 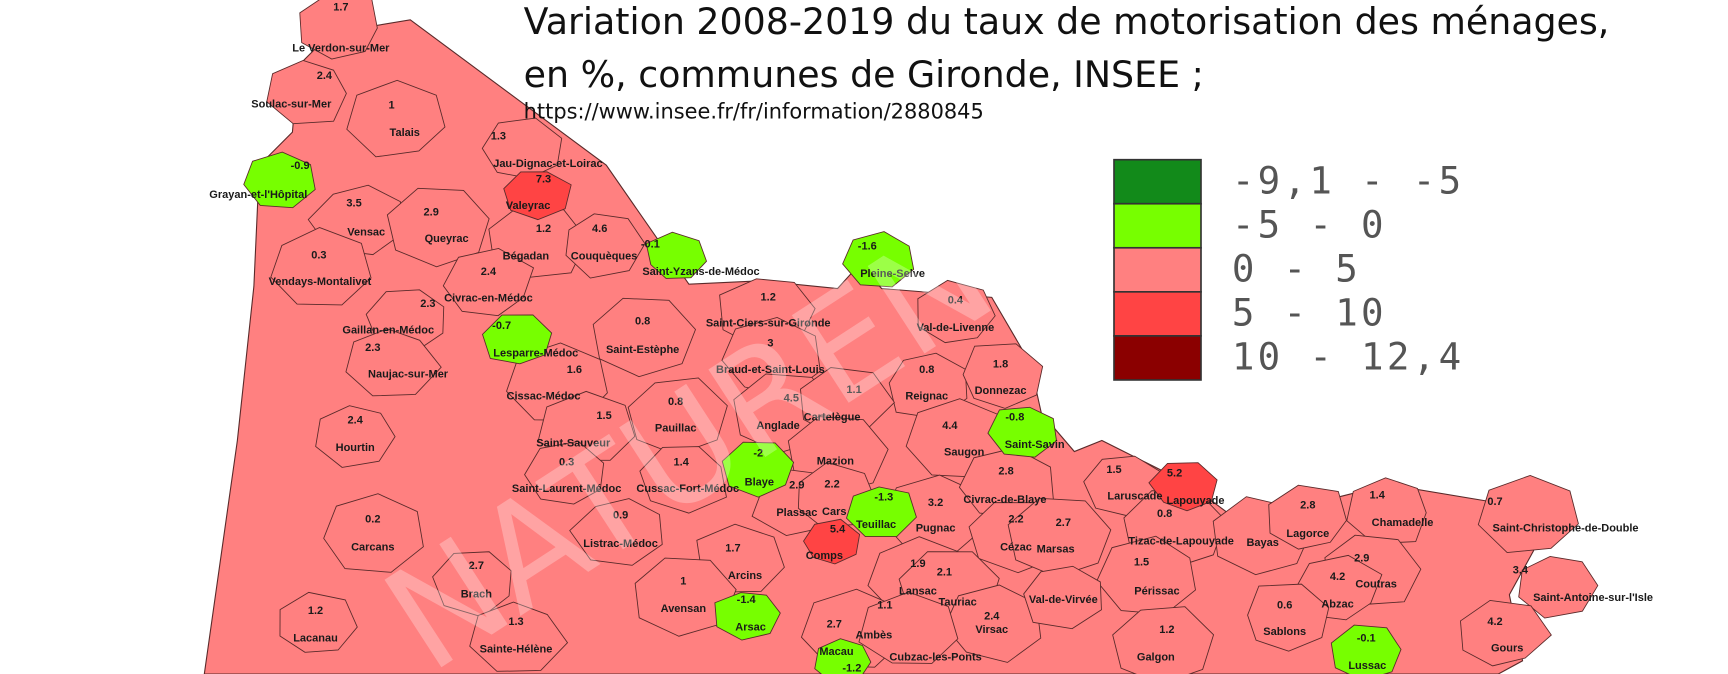 What do you see at coordinates (1113, 470) in the screenshot?
I see `commune-value: 1.5` at bounding box center [1113, 470].